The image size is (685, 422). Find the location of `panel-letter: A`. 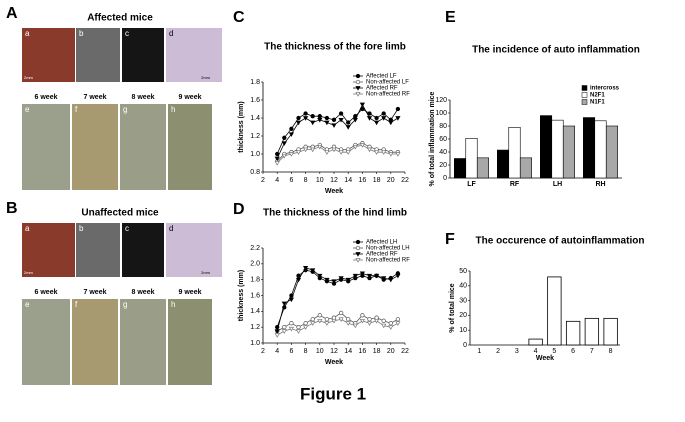

panel-letter: A is located at coordinates (12, 13).